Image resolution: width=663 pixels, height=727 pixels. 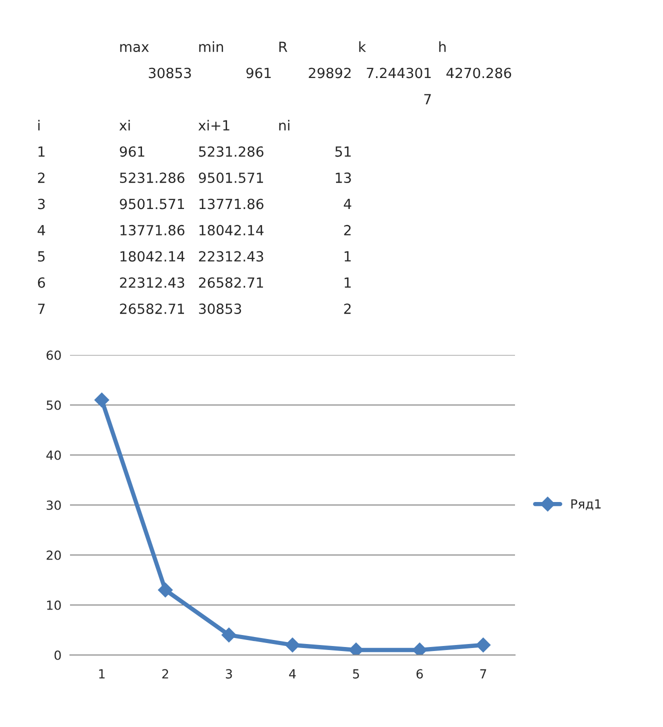 I want to click on text: 4 13771.86 18042.14 2, so click(x=194, y=230).